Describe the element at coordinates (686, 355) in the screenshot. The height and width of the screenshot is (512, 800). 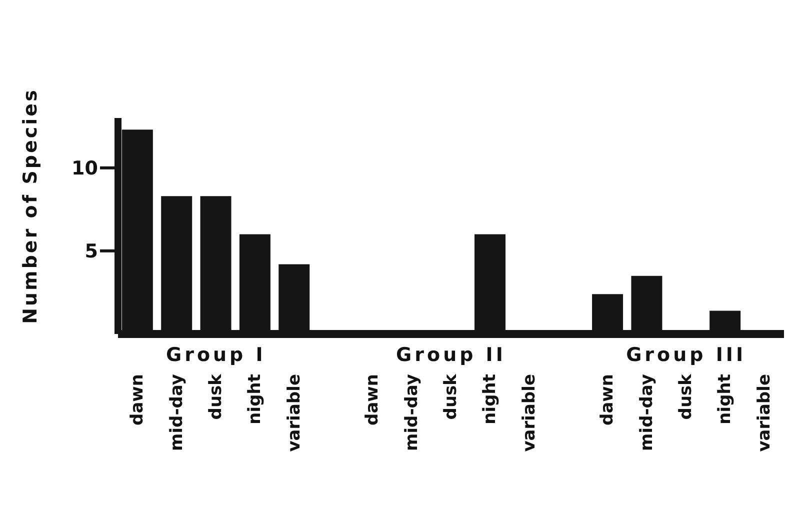
I see `text: Group III` at that location.